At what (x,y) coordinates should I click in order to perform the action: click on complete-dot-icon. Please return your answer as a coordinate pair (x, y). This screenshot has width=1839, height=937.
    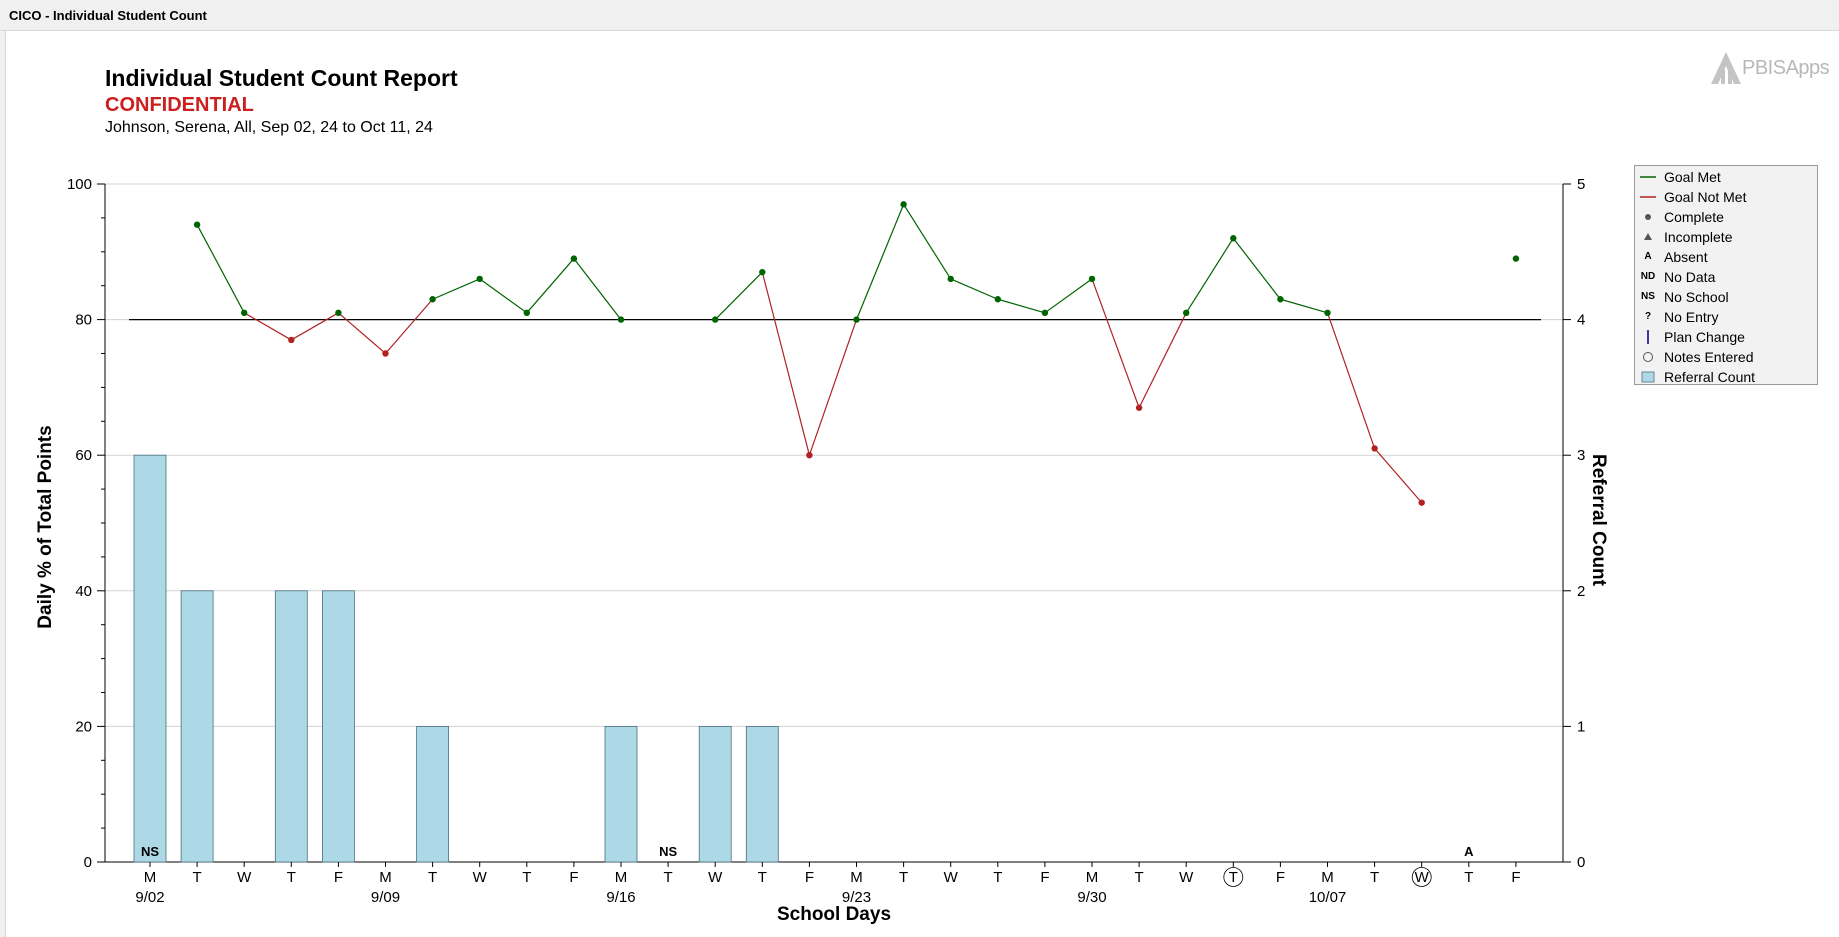
    Looking at the image, I should click on (1648, 217).